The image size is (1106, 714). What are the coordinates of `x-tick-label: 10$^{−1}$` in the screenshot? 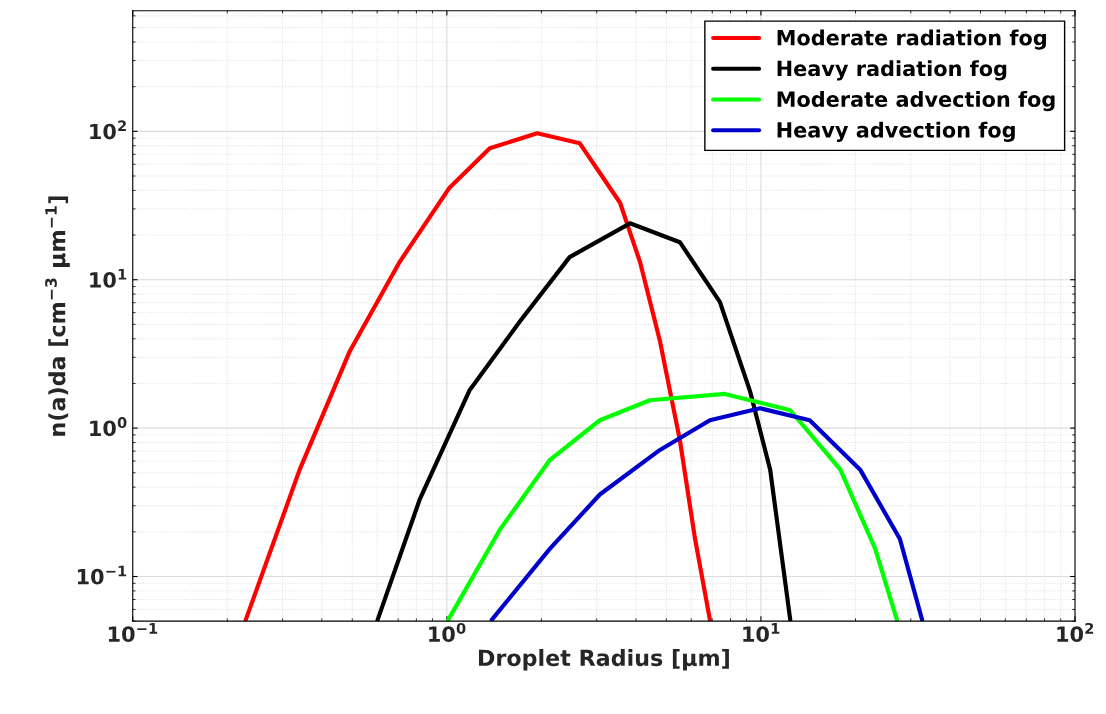 It's located at (133, 633).